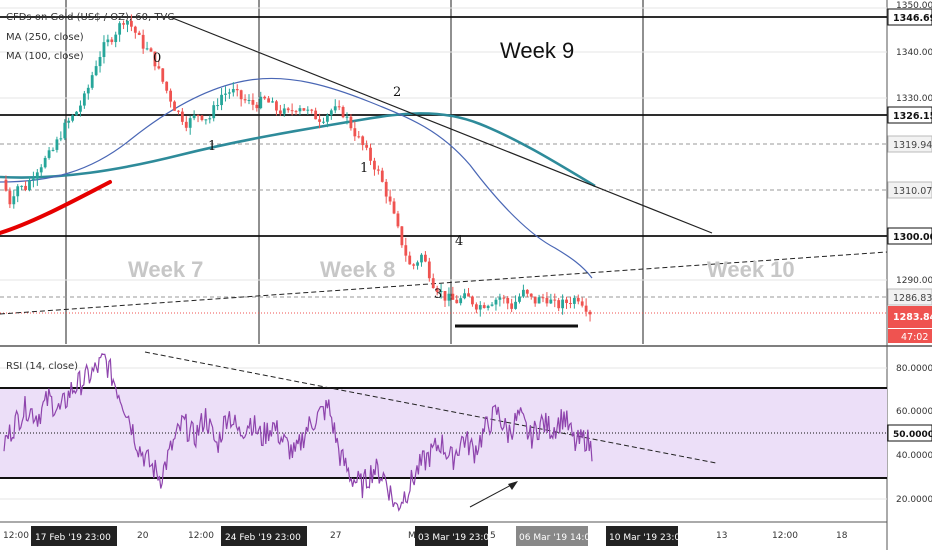 The width and height of the screenshot is (932, 550). I want to click on rsi-arrow, so click(493, 494).